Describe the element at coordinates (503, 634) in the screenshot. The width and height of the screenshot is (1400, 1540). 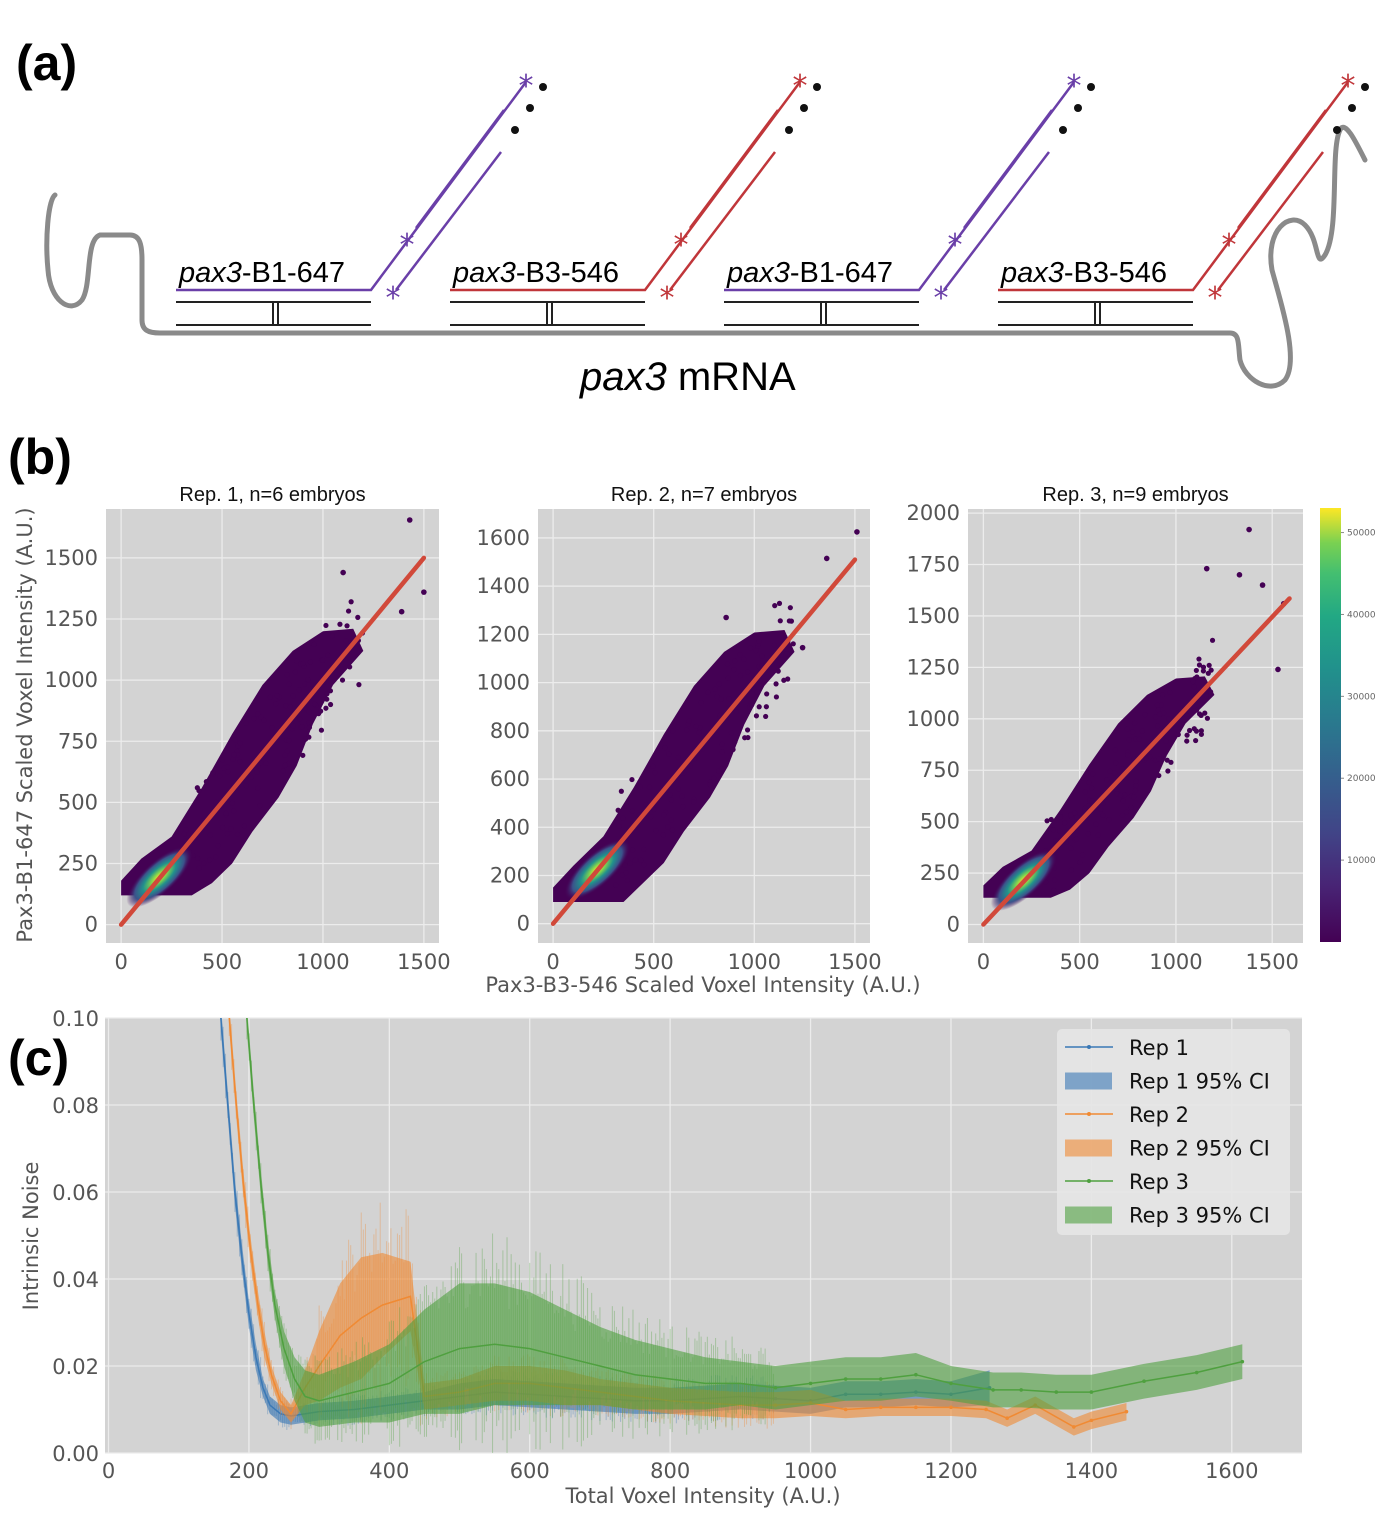
I see `y-tick-label: 1200` at that location.